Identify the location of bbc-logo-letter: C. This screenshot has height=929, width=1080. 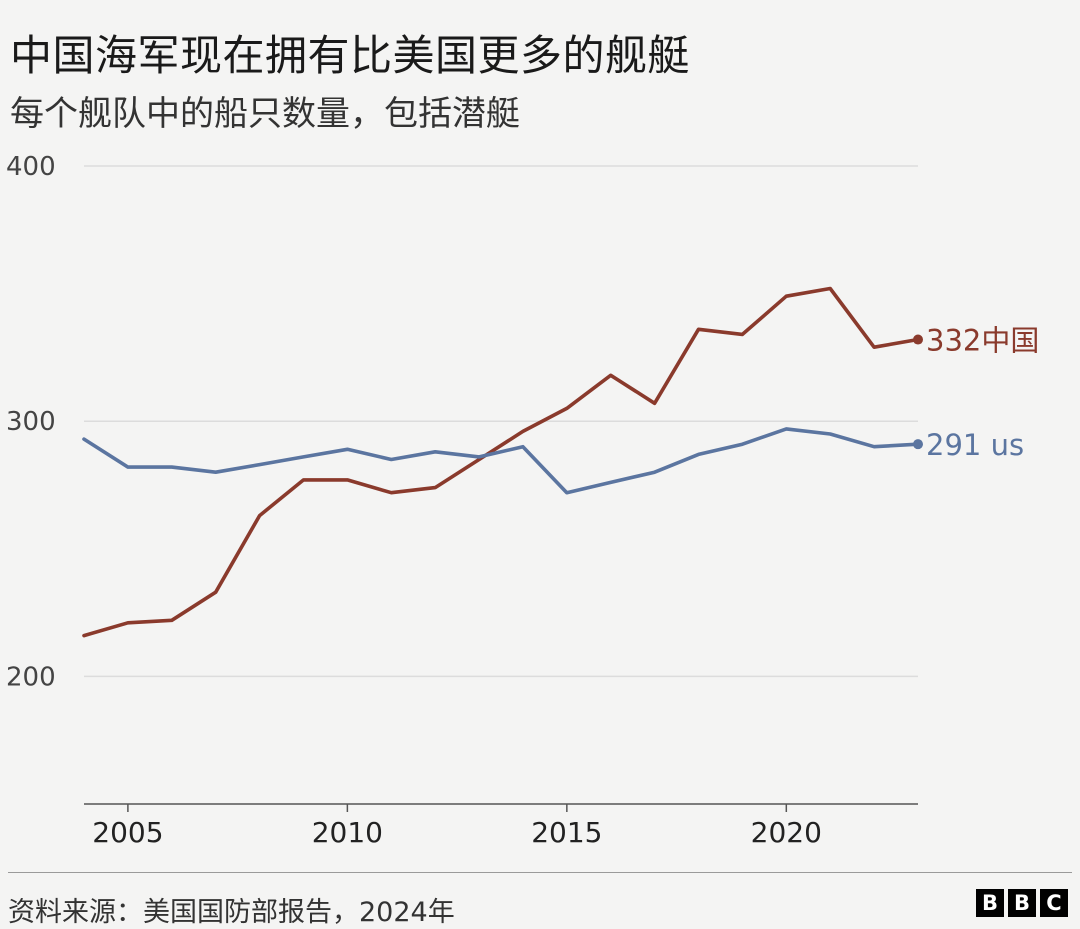
(1054, 903).